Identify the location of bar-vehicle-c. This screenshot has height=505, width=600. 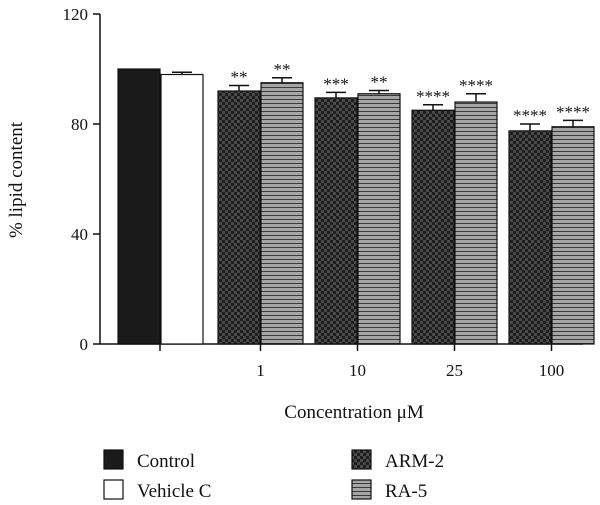
(182, 209).